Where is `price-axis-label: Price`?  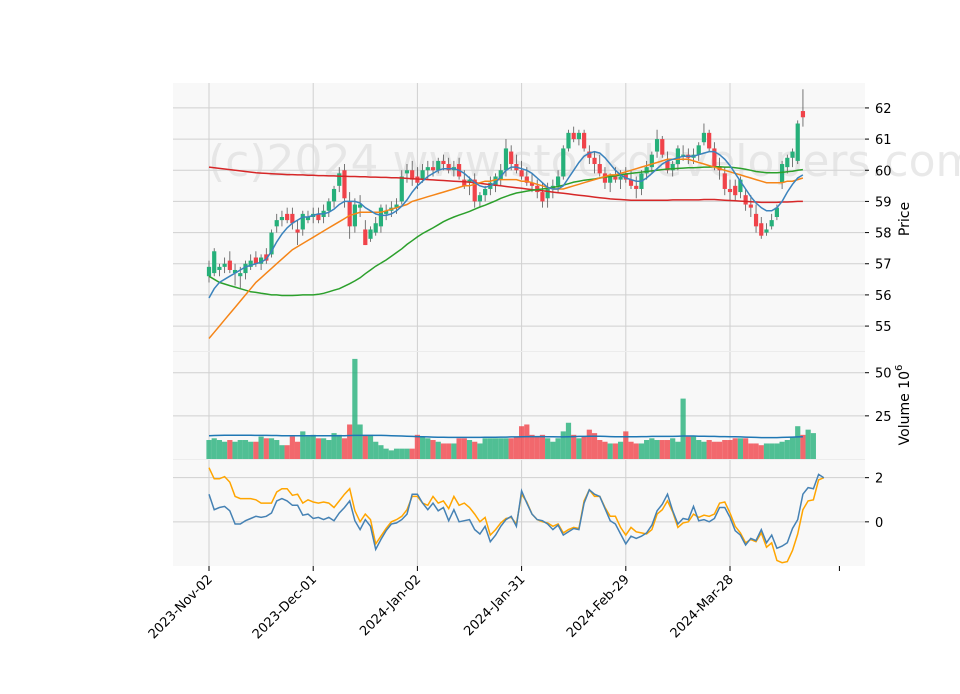 price-axis-label: Price is located at coordinates (905, 219).